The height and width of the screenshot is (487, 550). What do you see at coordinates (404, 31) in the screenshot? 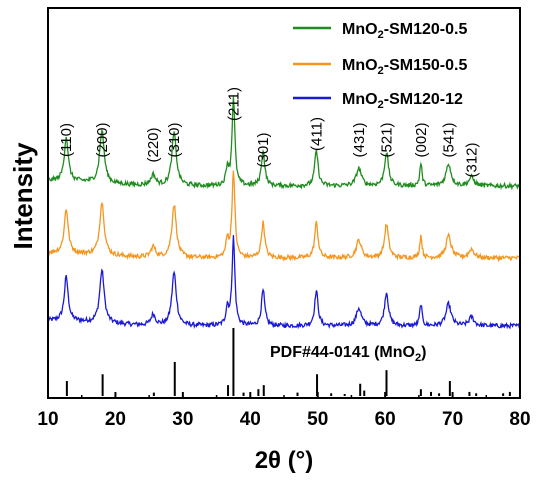
I see `legend-label-0: MnO2-SM120-0.5` at bounding box center [404, 31].